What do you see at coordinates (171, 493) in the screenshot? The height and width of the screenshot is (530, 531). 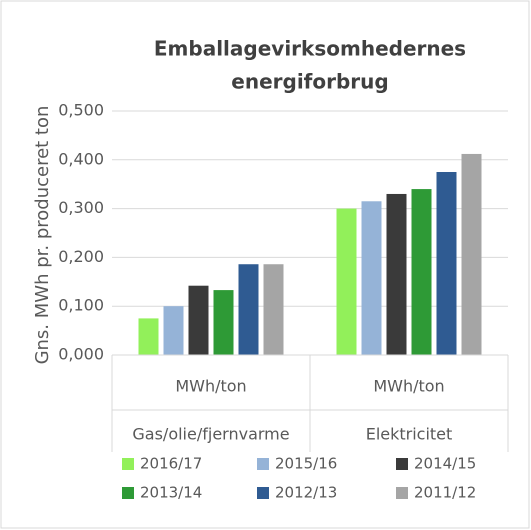 I see `legend-label: 2013/14` at bounding box center [171, 493].